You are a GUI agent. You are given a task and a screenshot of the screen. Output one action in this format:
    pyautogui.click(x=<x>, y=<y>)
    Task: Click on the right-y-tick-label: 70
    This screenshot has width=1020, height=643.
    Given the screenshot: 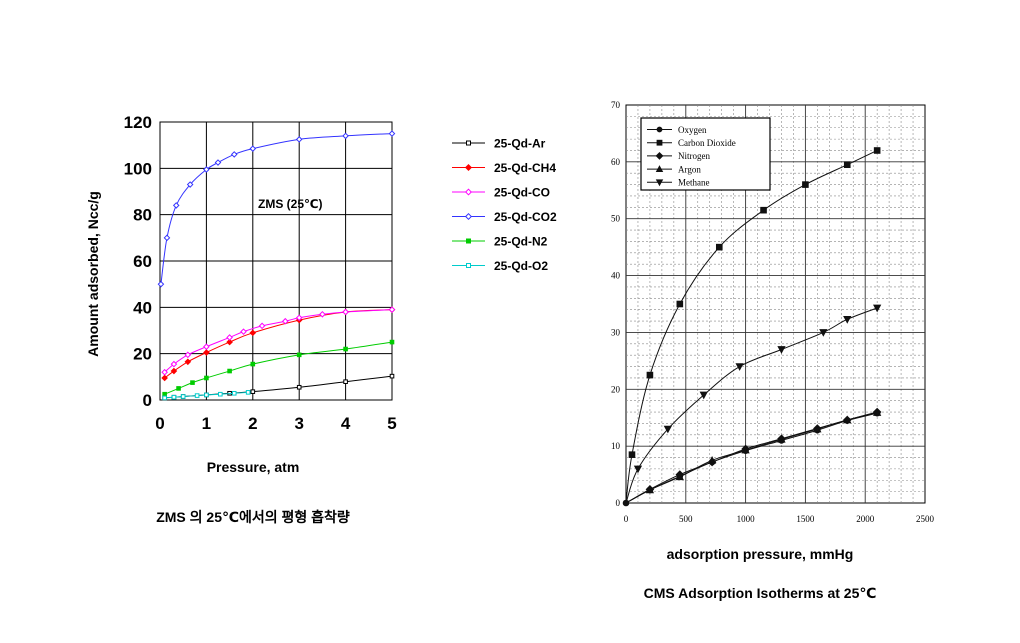 What is the action you would take?
    pyautogui.click(x=616, y=105)
    